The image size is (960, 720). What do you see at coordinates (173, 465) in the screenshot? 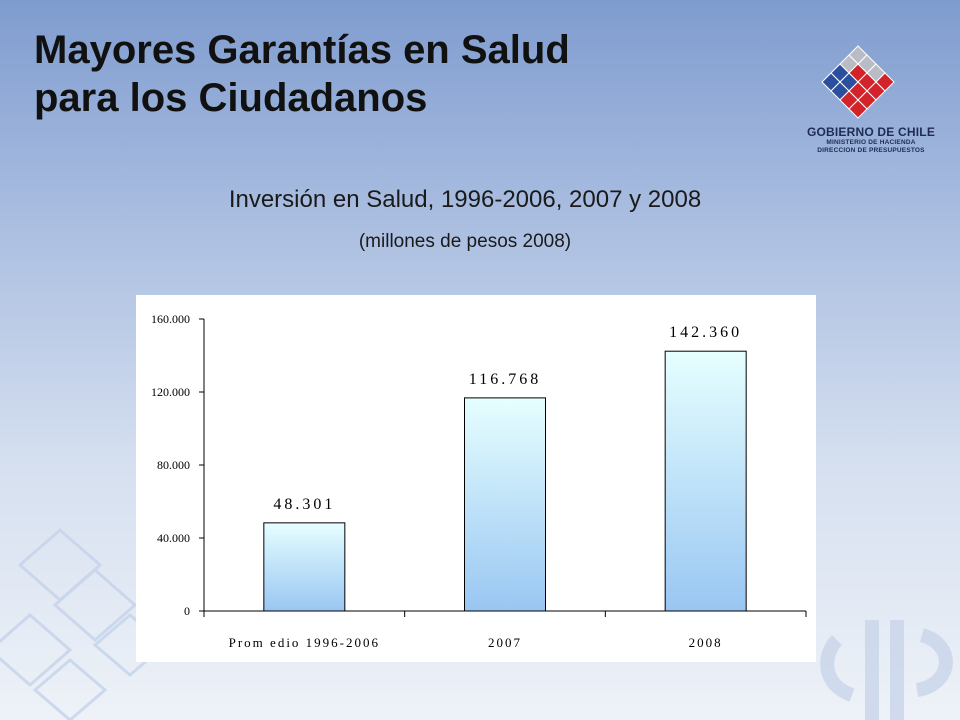
I see `y-tick-label: 80.000` at bounding box center [173, 465].